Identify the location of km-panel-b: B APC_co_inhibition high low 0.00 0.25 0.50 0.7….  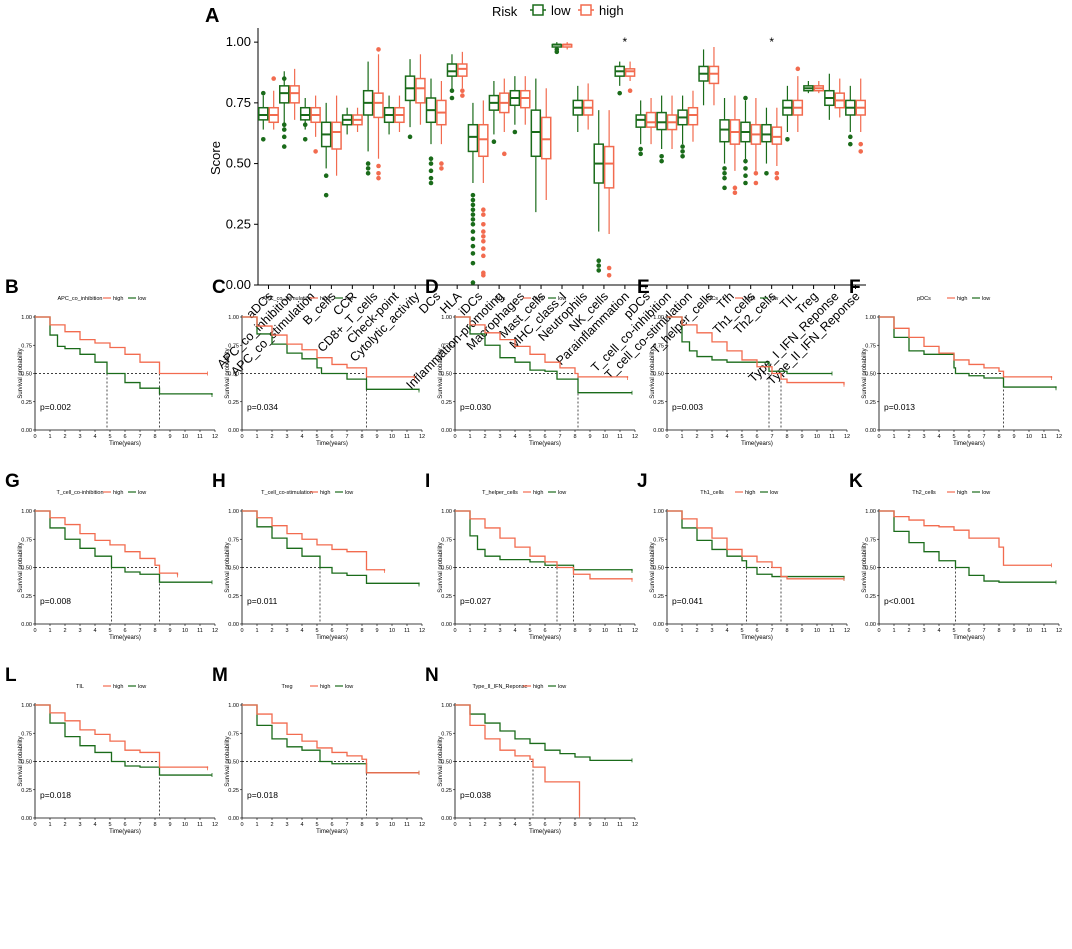
(111, 362).